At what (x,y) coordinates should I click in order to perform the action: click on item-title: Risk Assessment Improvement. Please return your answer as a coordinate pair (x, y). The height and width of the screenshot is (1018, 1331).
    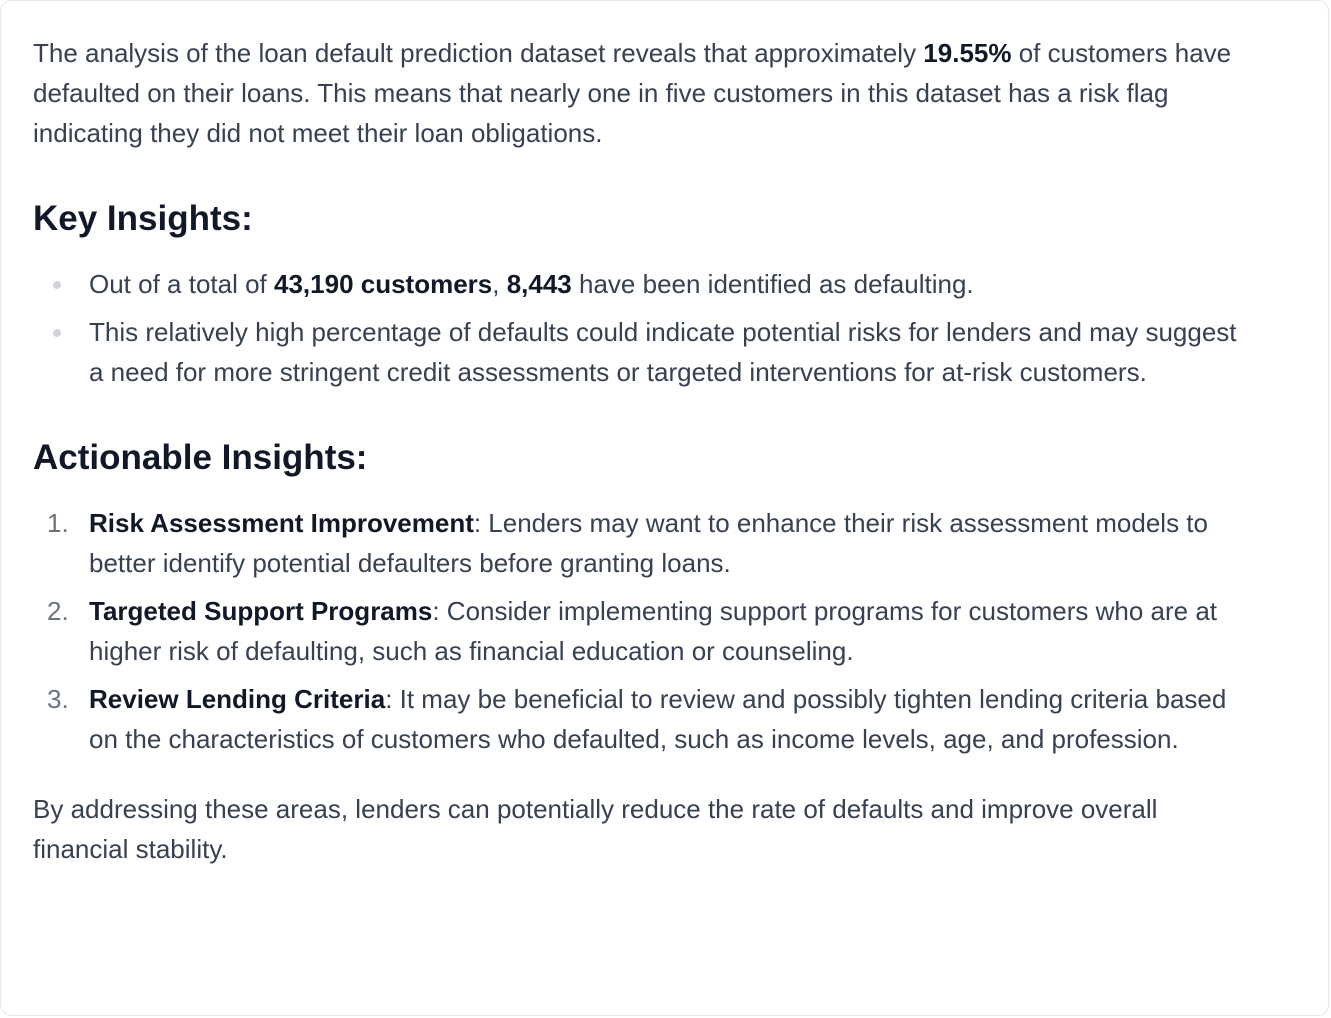
    Looking at the image, I should click on (281, 523).